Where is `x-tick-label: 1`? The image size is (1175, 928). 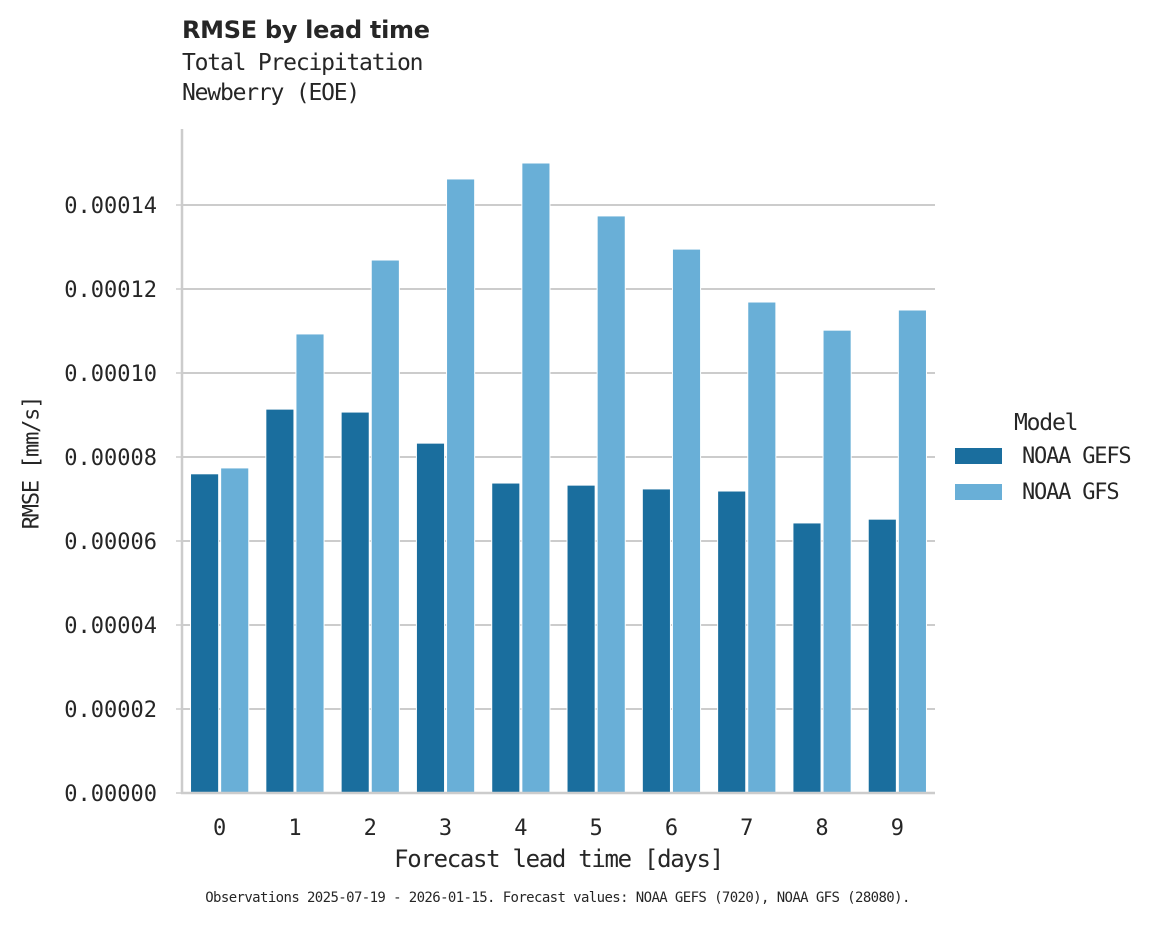
x-tick-label: 1 is located at coordinates (294, 828).